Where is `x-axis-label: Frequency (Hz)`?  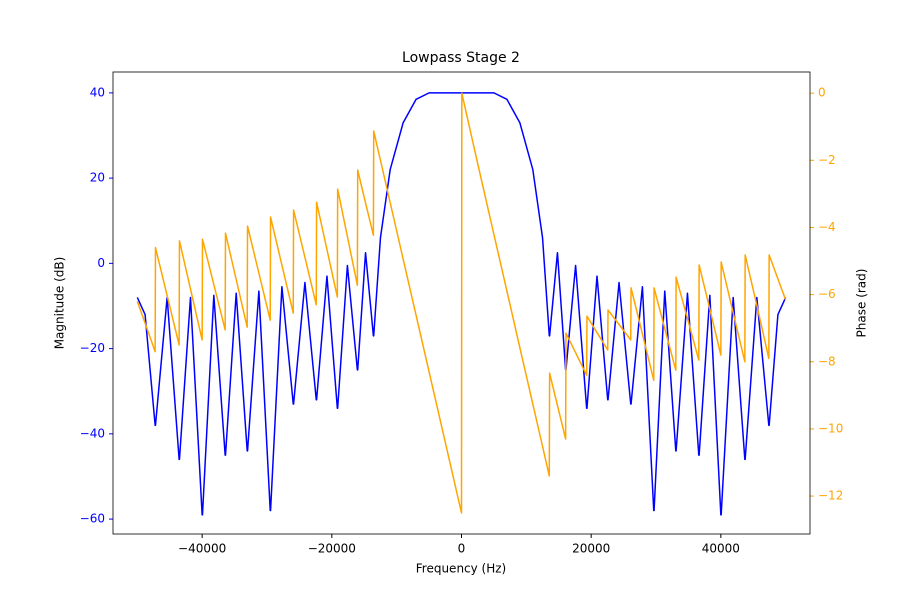 x-axis-label: Frequency (Hz) is located at coordinates (461, 569).